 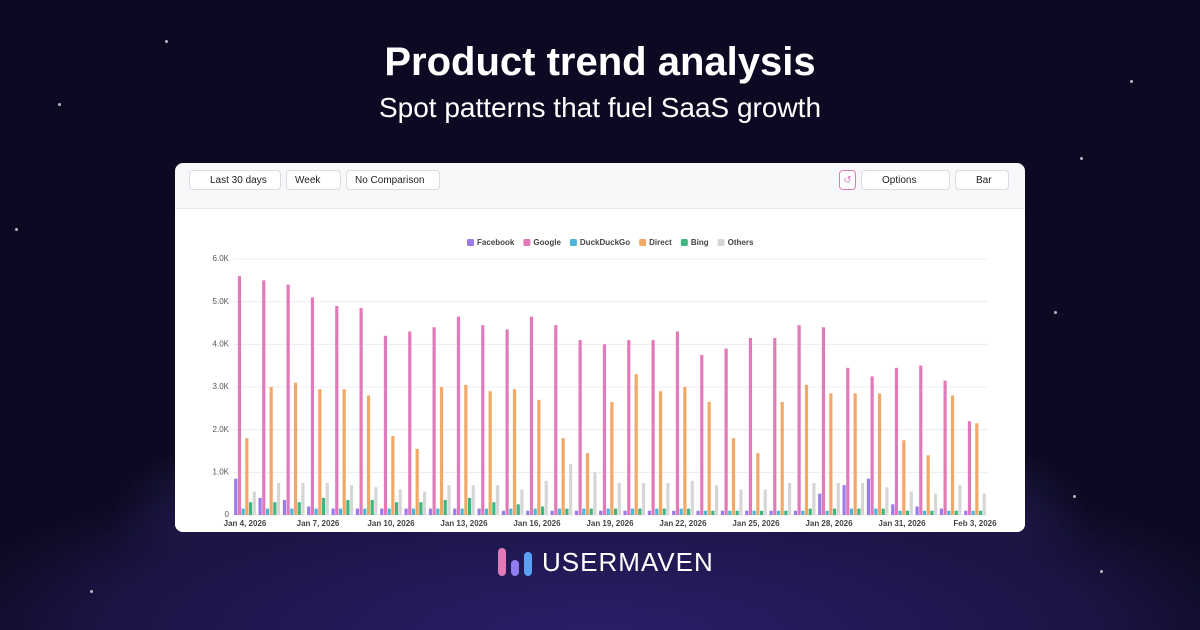 I want to click on title: Product trend analysis, so click(x=600, y=62).